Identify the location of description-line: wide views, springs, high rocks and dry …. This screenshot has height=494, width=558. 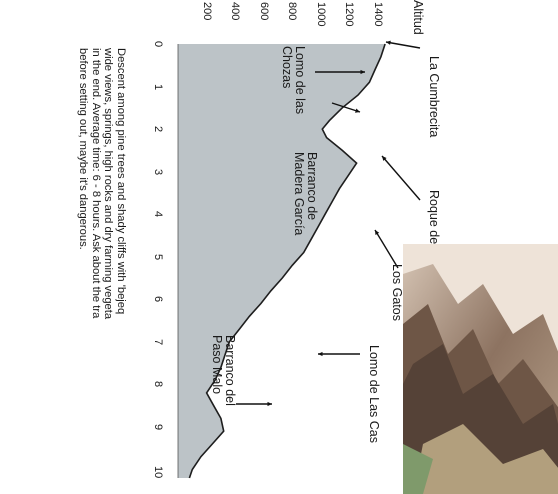
(108, 184).